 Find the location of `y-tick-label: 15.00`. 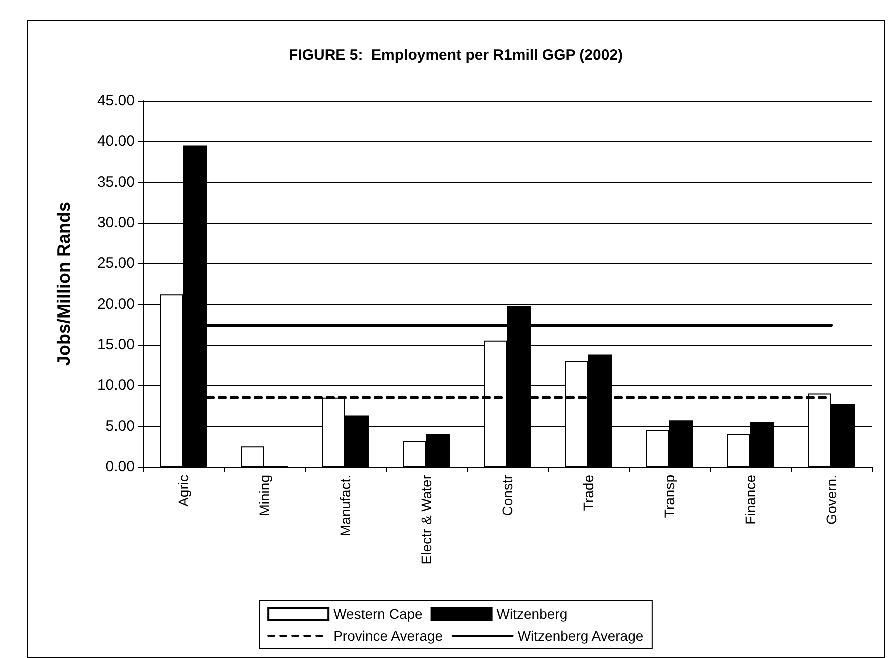

y-tick-label: 15.00 is located at coordinates (116, 345).